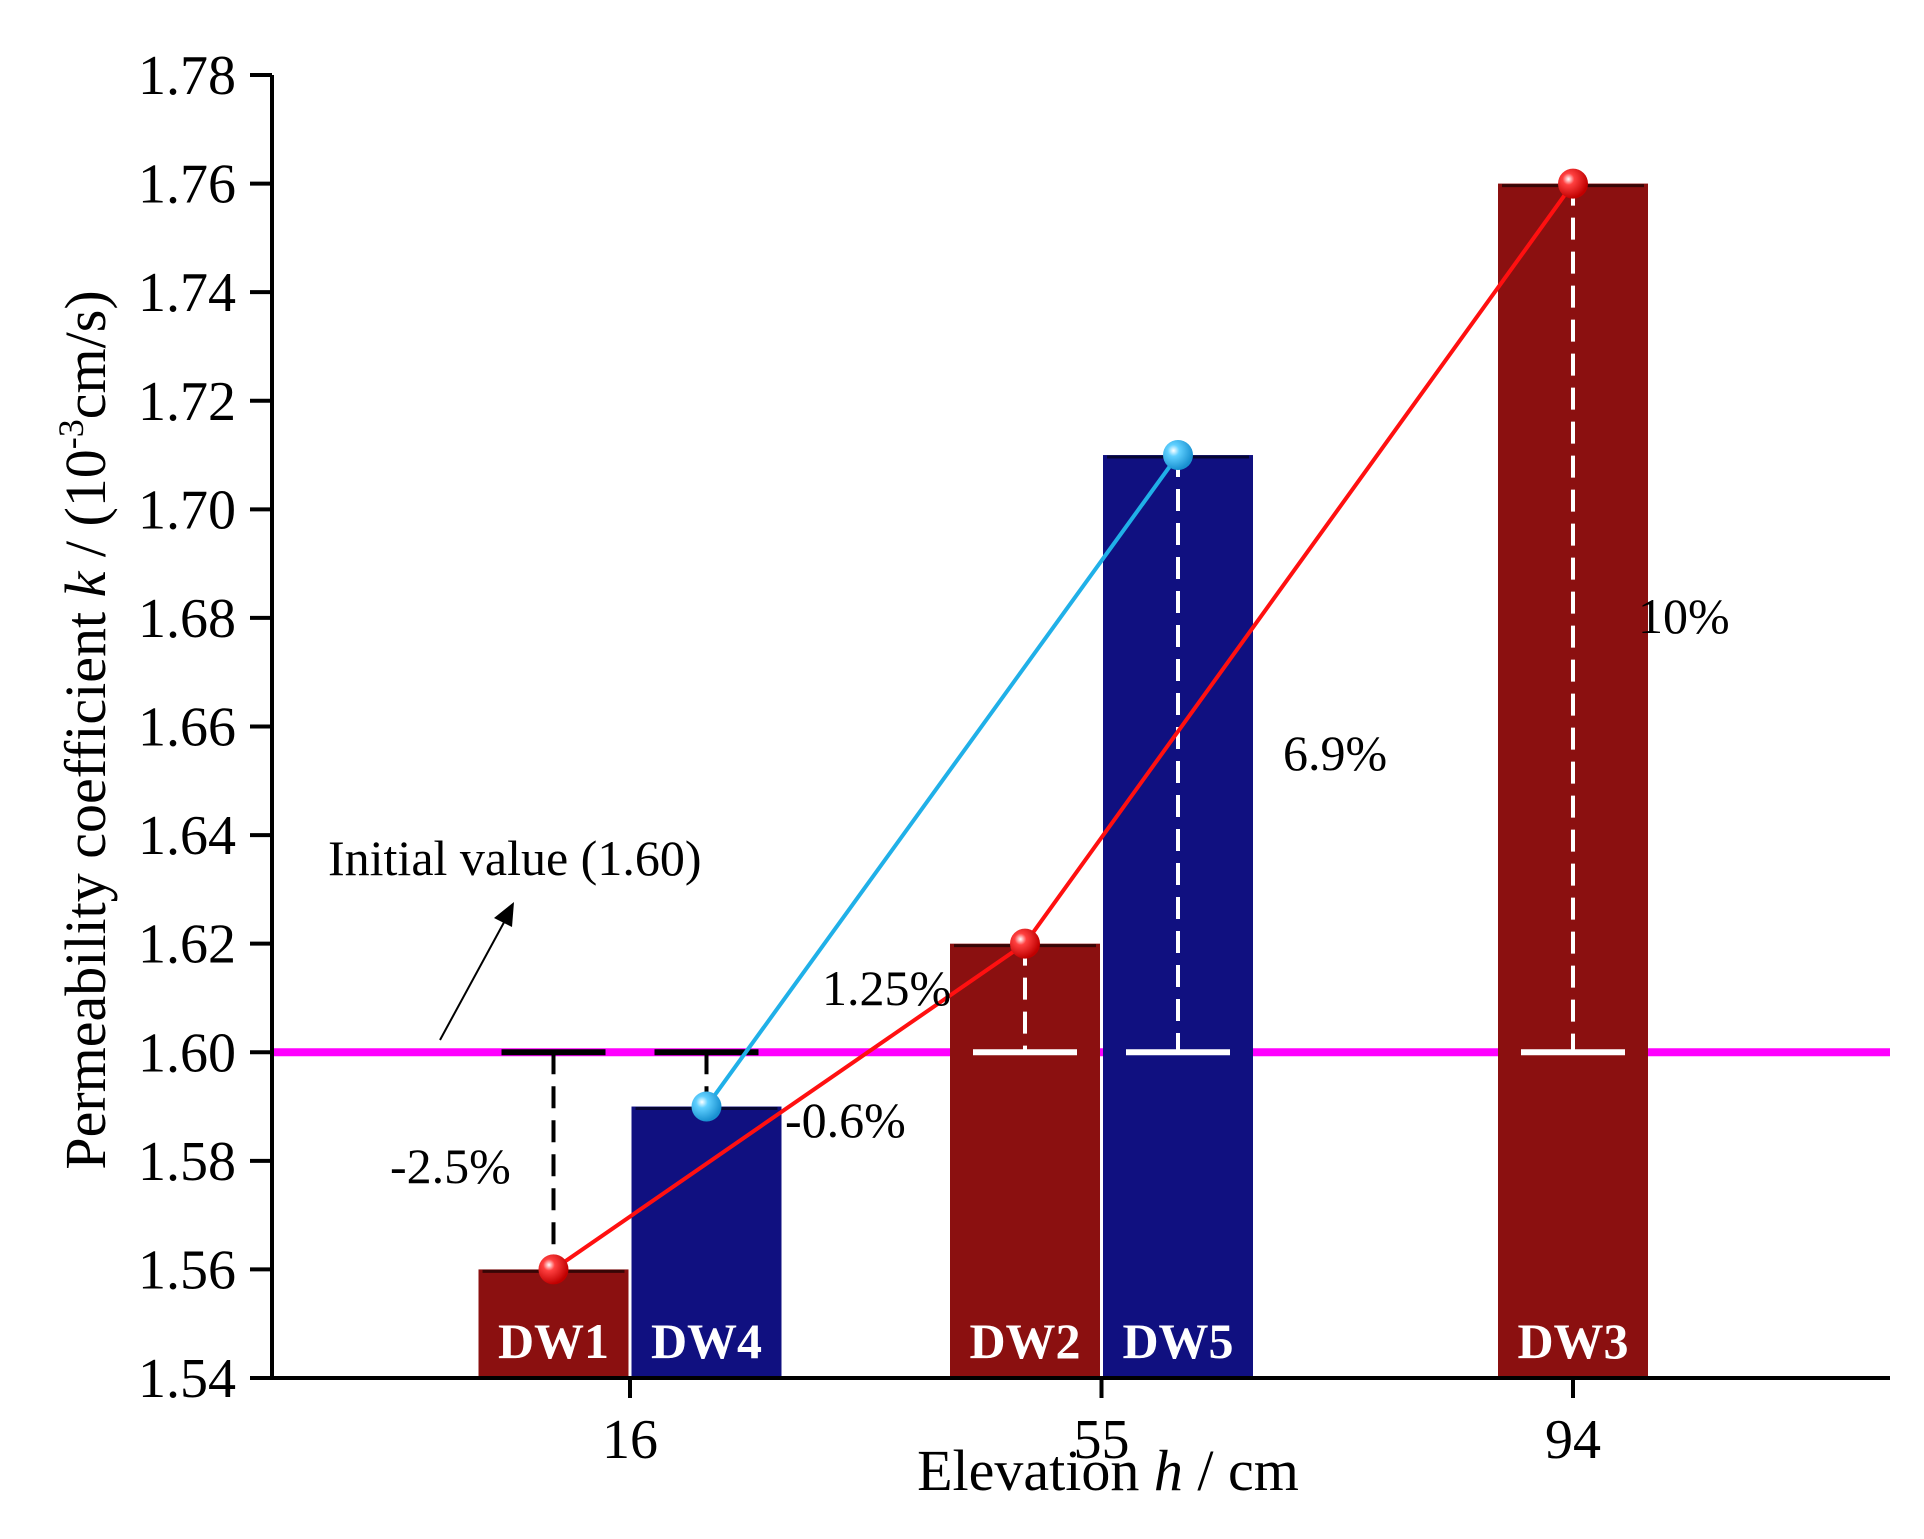 The image size is (1924, 1539). Describe the element at coordinates (187, 945) in the screenshot. I see `y-tick-label-1.62: 1.62` at that location.